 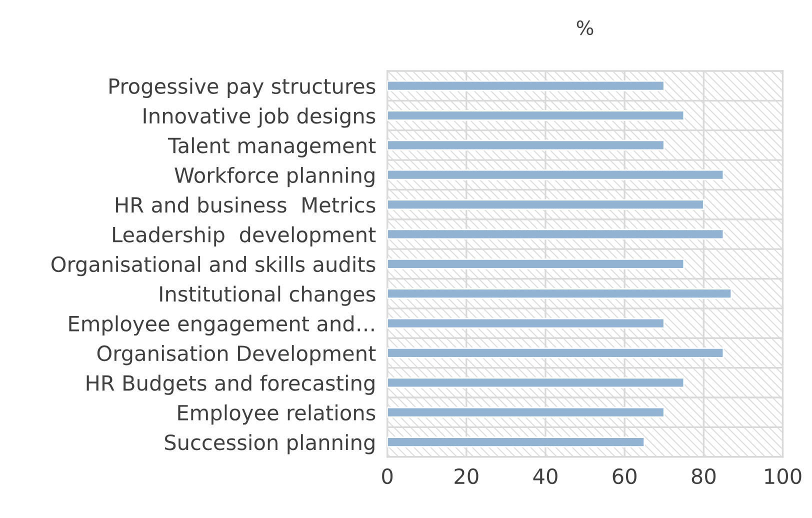 What do you see at coordinates (230, 384) in the screenshot?
I see `y-tick-label: HR Budgets and forecasting` at bounding box center [230, 384].